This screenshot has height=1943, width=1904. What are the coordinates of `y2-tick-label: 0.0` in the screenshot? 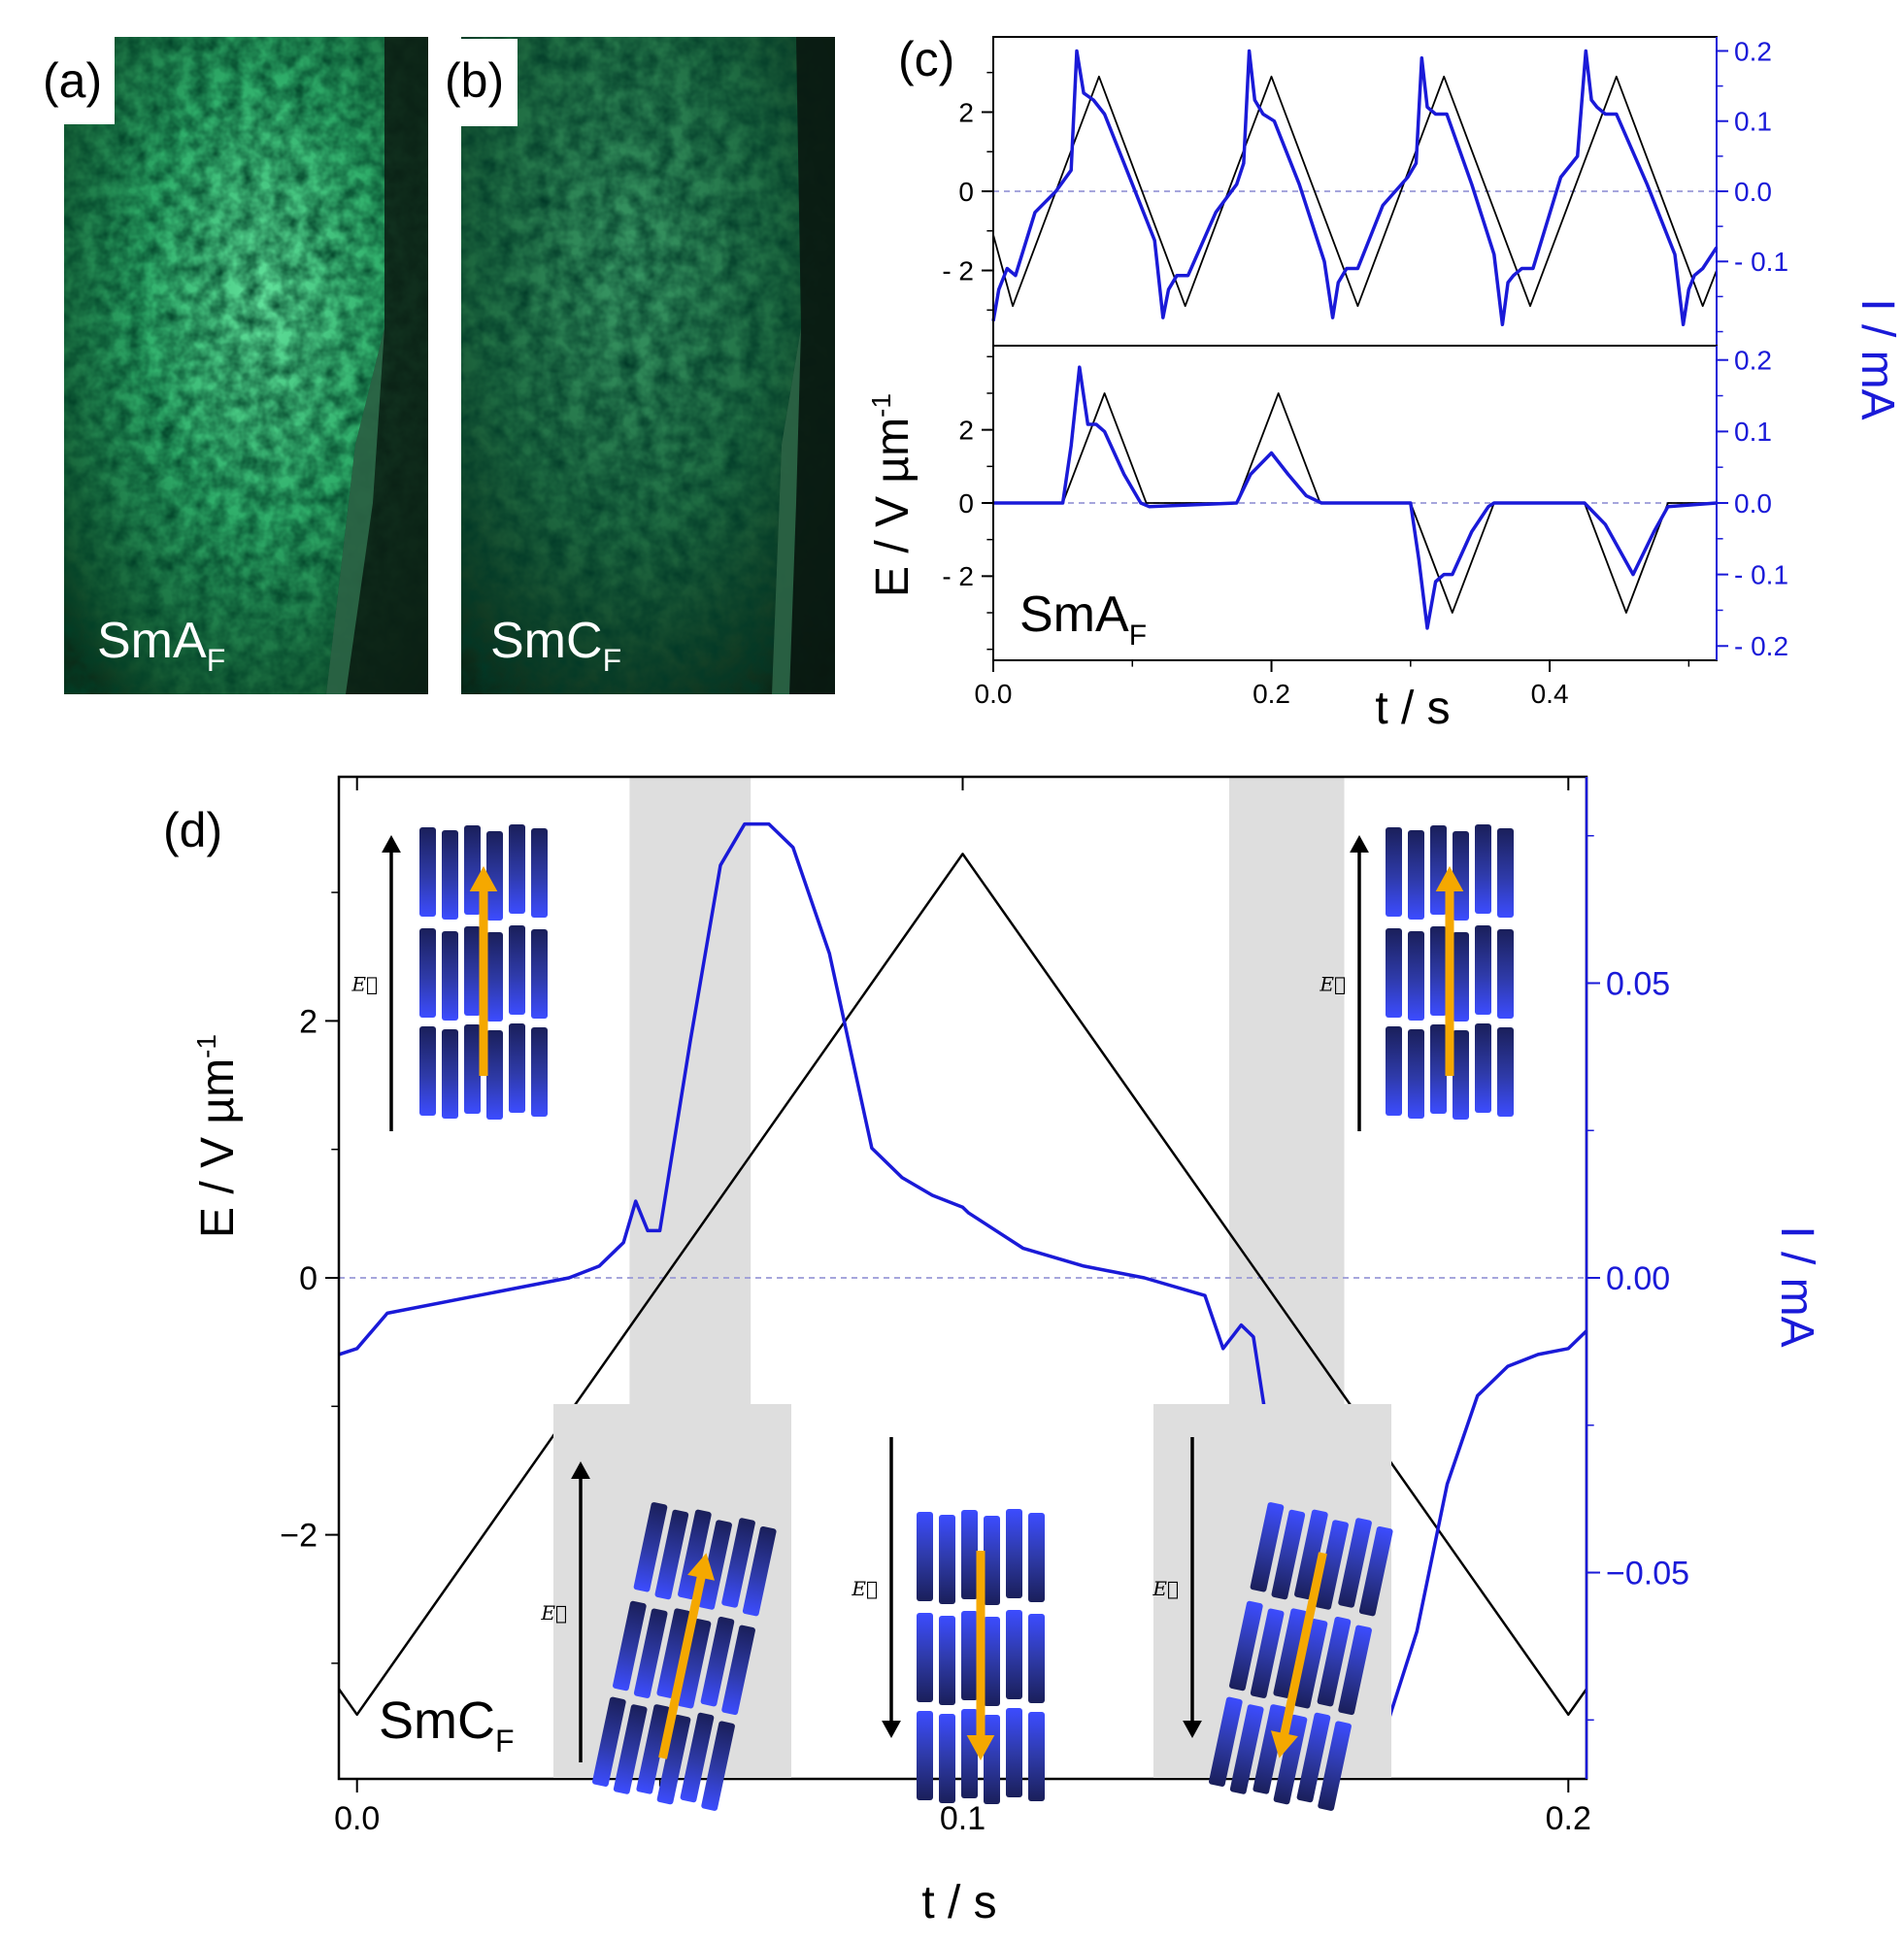 It's located at (1753, 504).